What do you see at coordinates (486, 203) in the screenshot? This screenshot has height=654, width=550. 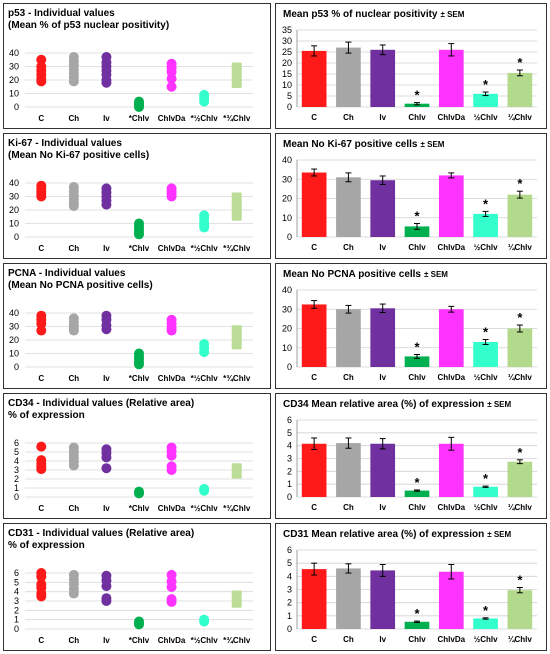 I see `ki67-bar-significance: *` at bounding box center [486, 203].